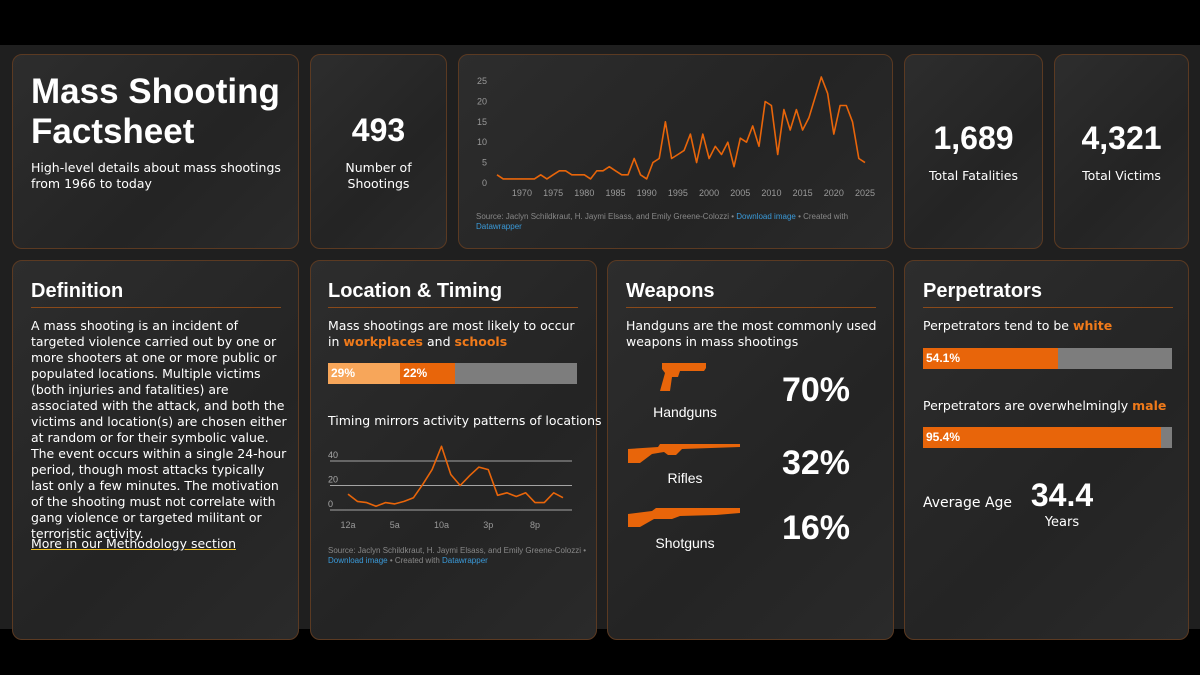 This screenshot has height=675, width=1200. I want to click on x-tick-label: 2000, so click(709, 193).